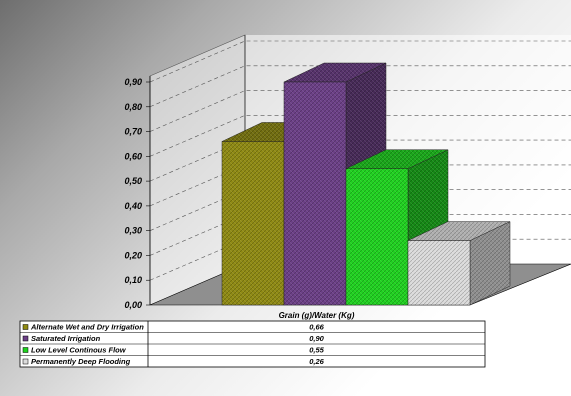 The width and height of the screenshot is (571, 396). I want to click on y-tick-label: 0,00, so click(133, 305).